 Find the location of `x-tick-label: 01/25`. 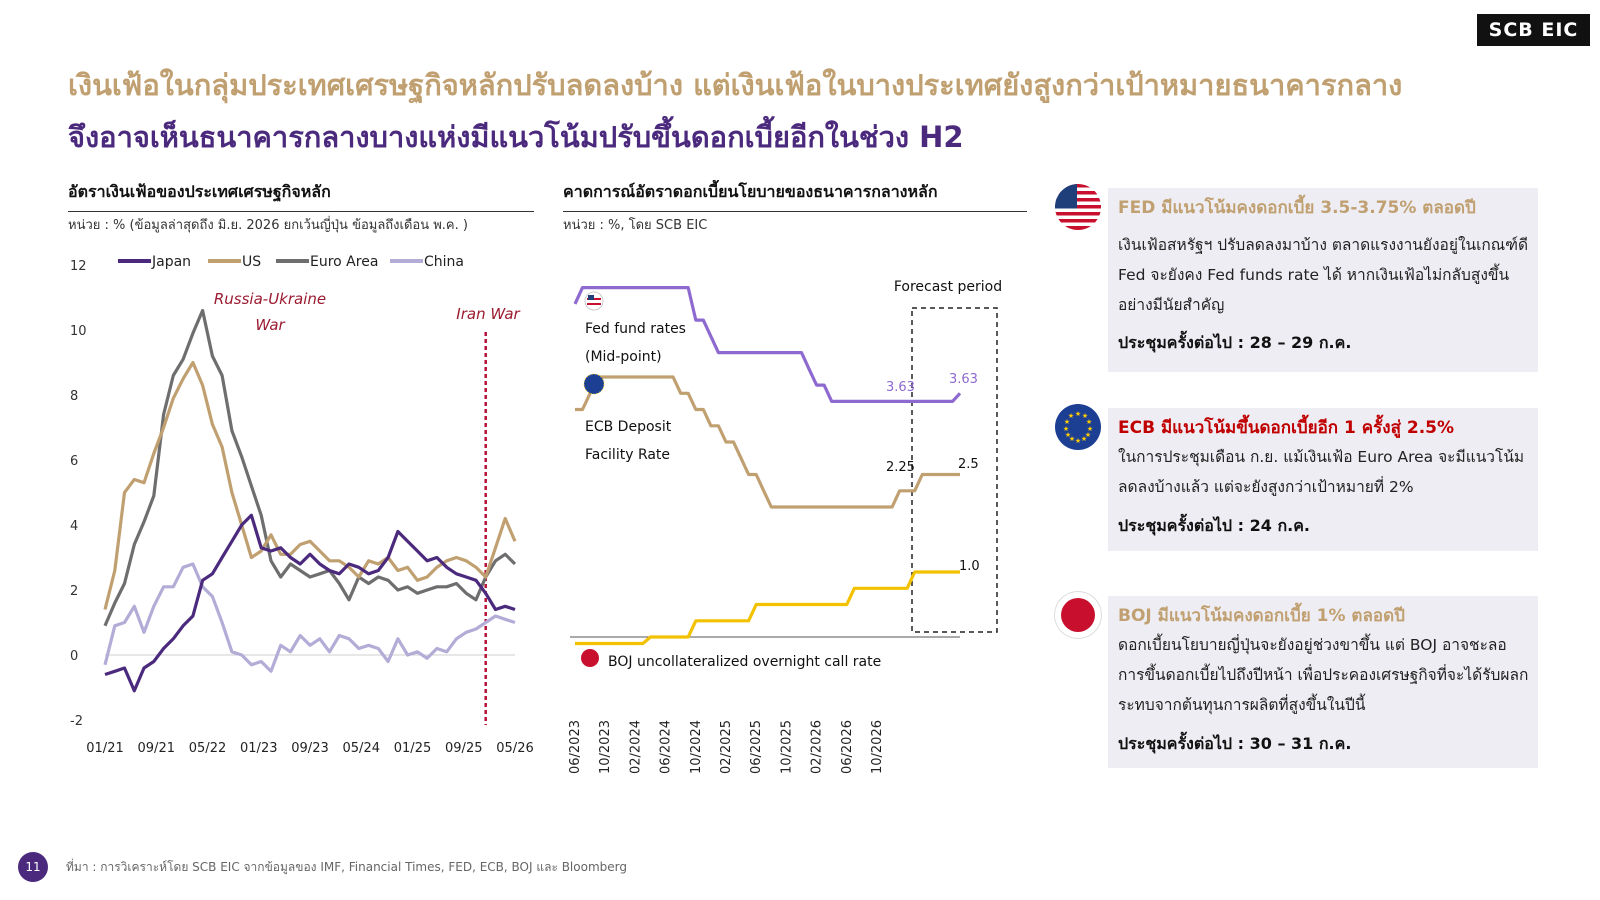

x-tick-label: 01/25 is located at coordinates (412, 748).